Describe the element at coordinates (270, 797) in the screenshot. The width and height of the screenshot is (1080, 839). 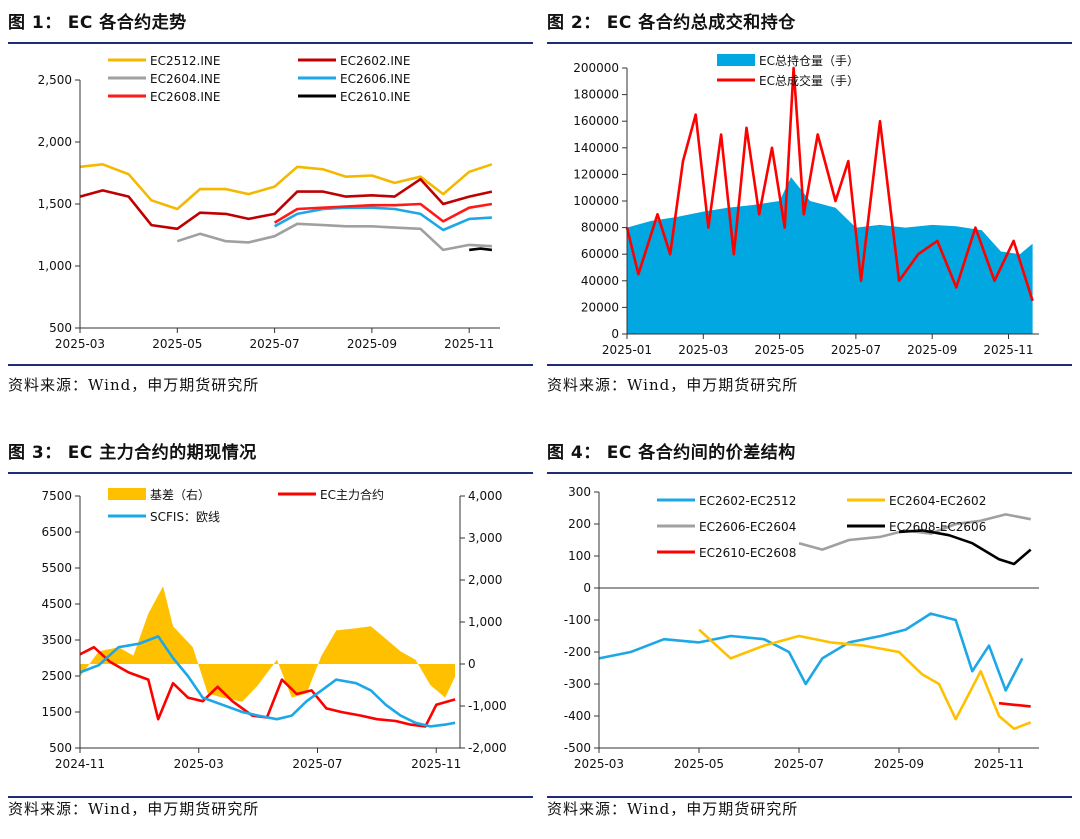
I see `figure-3-bottom-rule` at that location.